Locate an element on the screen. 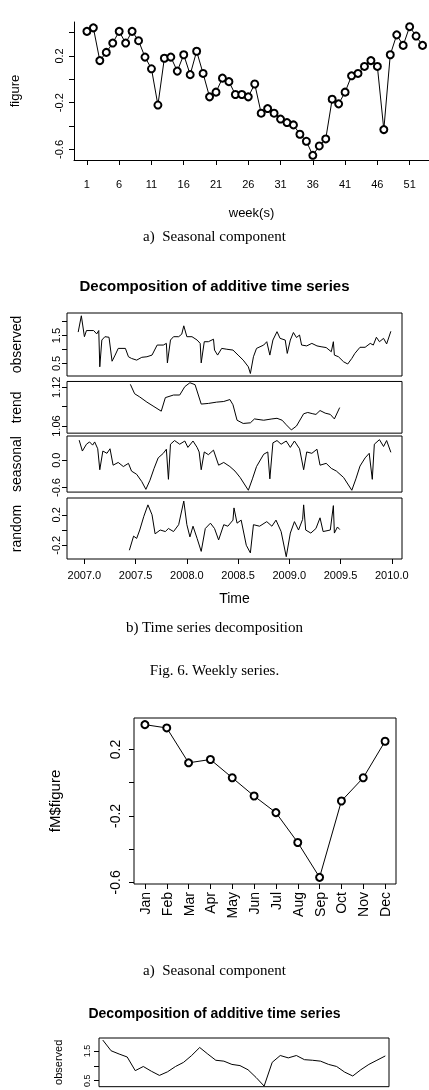 This screenshot has height=1090, width=429. x-tick-label: 31 is located at coordinates (280, 183).